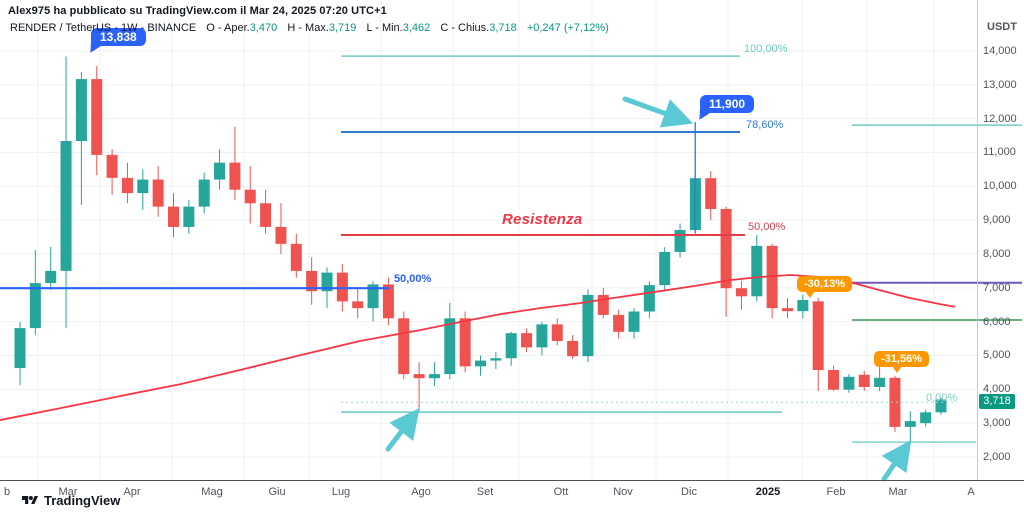 The image size is (1024, 520). I want to click on time-tick-label: Mag, so click(212, 492).